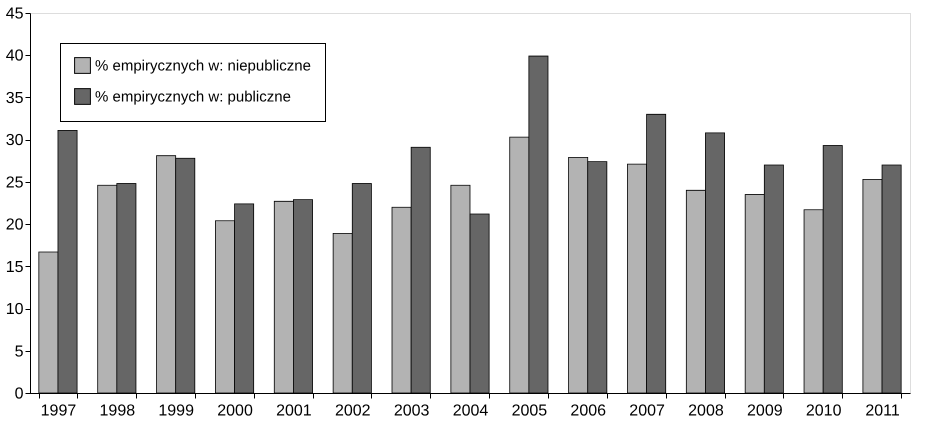 The width and height of the screenshot is (952, 433). Describe the element at coordinates (176, 411) in the screenshot. I see `x-tick-label: 1999` at that location.